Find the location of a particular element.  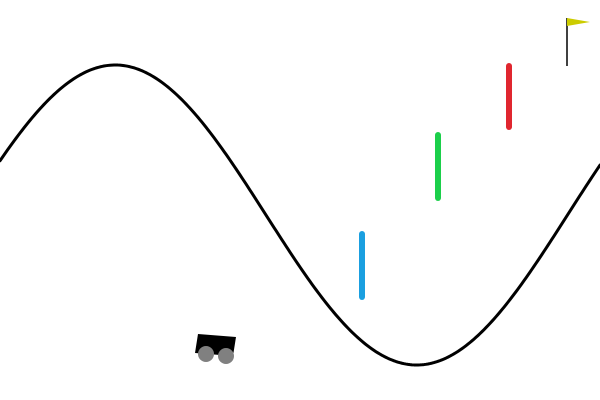

car-wheel-left is located at coordinates (206, 354).